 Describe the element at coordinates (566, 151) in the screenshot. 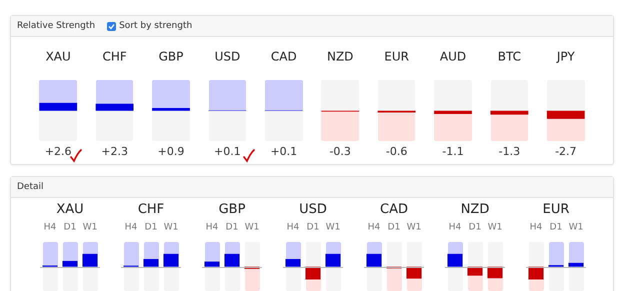

I see `data-label: -2.7` at that location.